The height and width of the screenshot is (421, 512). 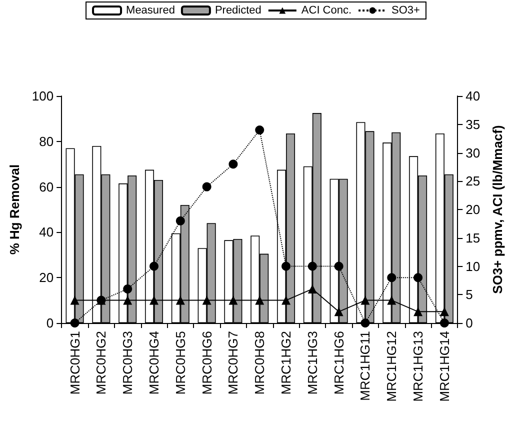 What do you see at coordinates (338, 363) in the screenshot?
I see `x-tick-label: MRC1HG6` at bounding box center [338, 363].